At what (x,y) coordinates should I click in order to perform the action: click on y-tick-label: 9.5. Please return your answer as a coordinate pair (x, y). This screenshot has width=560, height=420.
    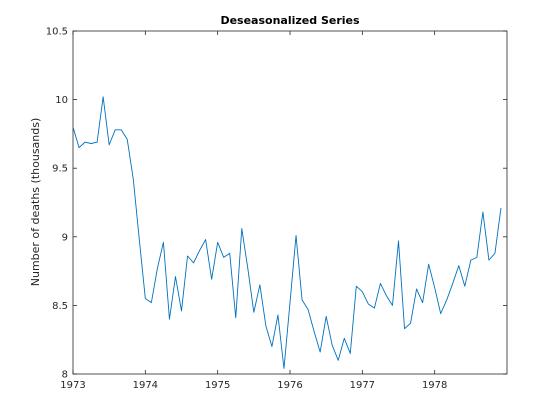
    Looking at the image, I should click on (60, 169).